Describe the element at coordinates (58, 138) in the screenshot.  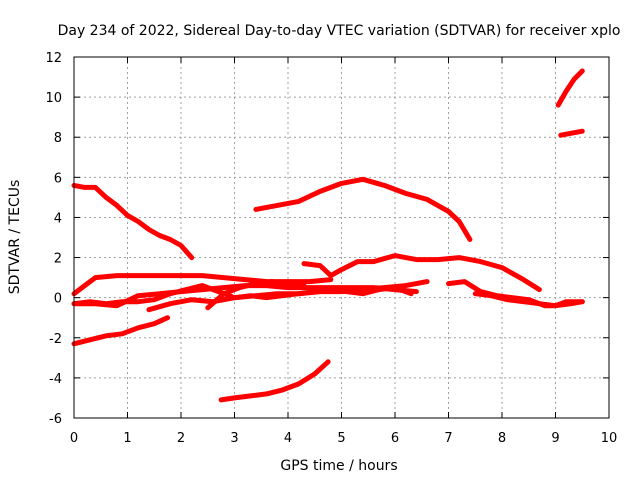
I see `y-tick-label: 8` at that location.